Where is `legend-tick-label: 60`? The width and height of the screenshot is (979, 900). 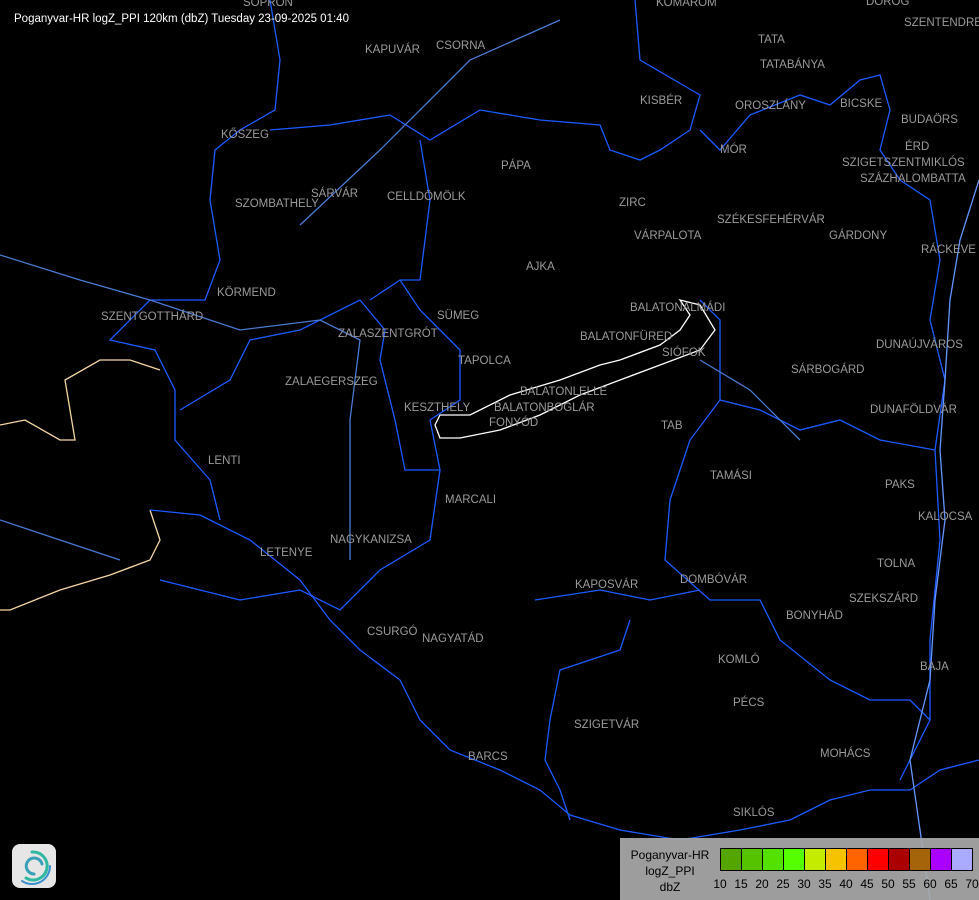 legend-tick-label: 60 is located at coordinates (930, 884).